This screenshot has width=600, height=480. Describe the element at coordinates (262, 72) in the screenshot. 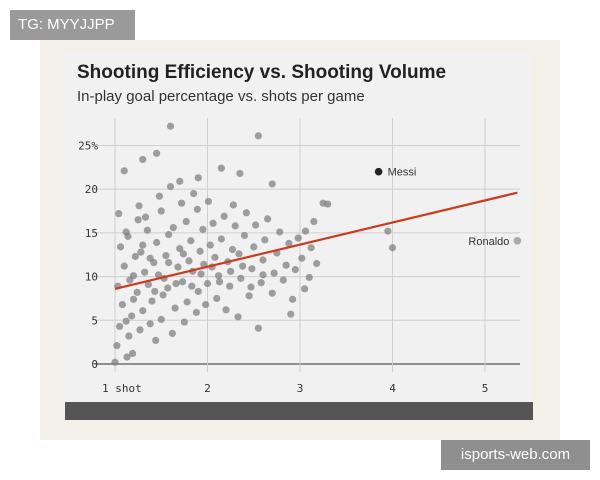

I see `chart-title: Shooting Efficiency vs. Shooting Volume` at that location.